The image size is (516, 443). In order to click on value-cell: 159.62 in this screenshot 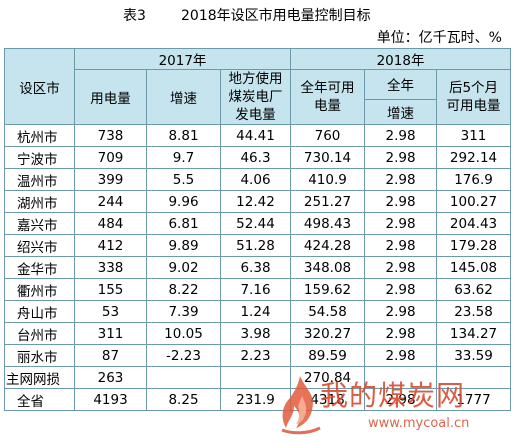, I will do `click(328, 289)`.